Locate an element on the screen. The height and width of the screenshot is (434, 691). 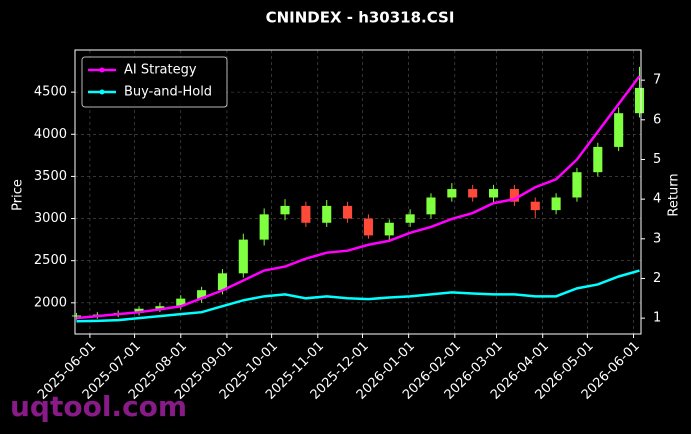
y-tick-label: 3000 is located at coordinates (50, 218).